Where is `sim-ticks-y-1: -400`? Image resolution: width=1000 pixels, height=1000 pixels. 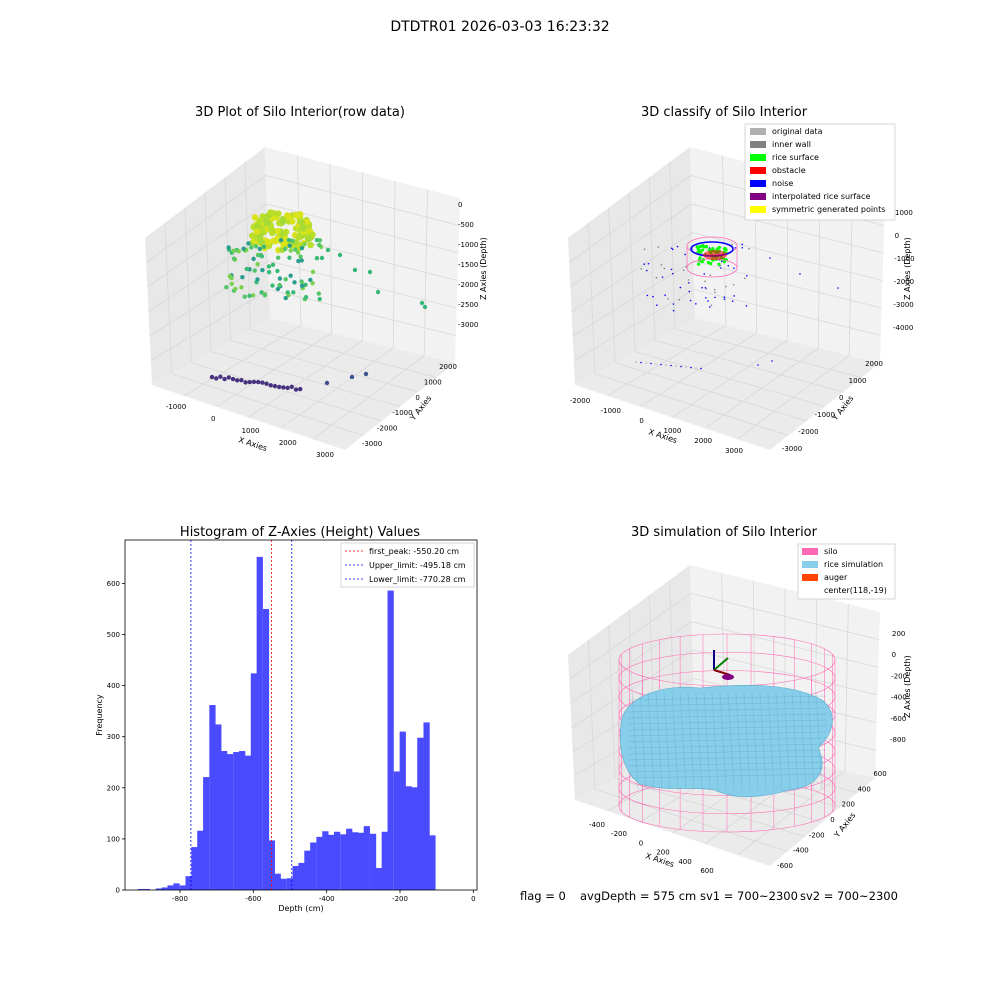 sim-ticks-y-1: -400 is located at coordinates (801, 851).